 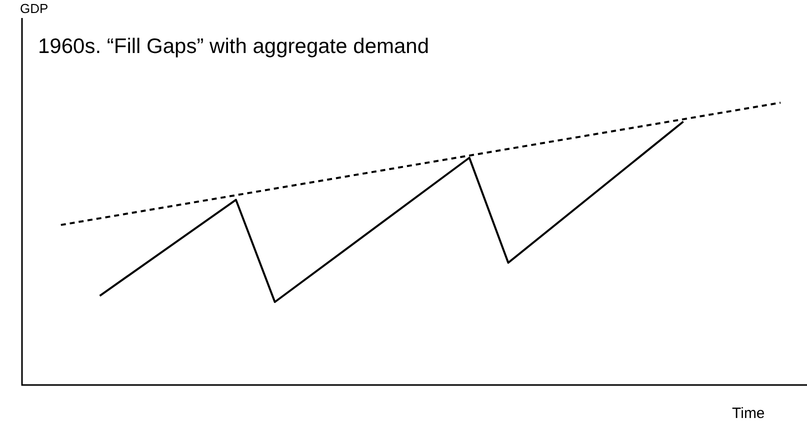 What do you see at coordinates (748, 413) in the screenshot?
I see `x-axis-title: Time` at bounding box center [748, 413].